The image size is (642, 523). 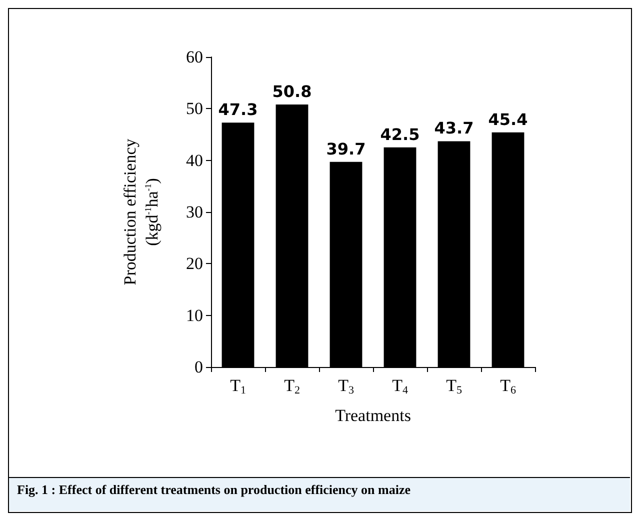 I want to click on y-tick-label: 0, so click(x=198, y=367).